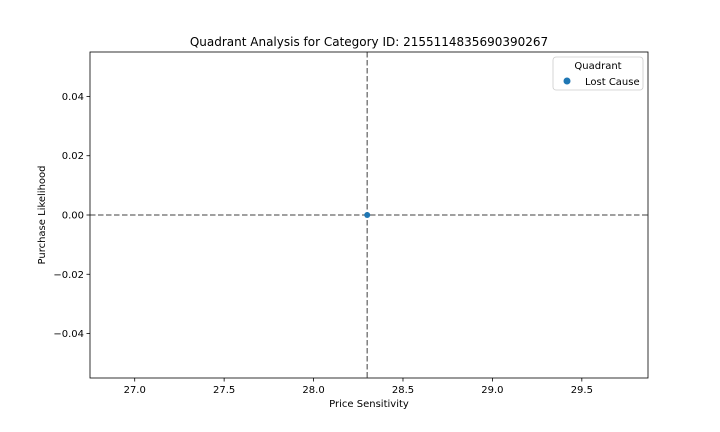 Image resolution: width=720 pixels, height=432 pixels. I want to click on x-tick-label: 27.0, so click(135, 390).